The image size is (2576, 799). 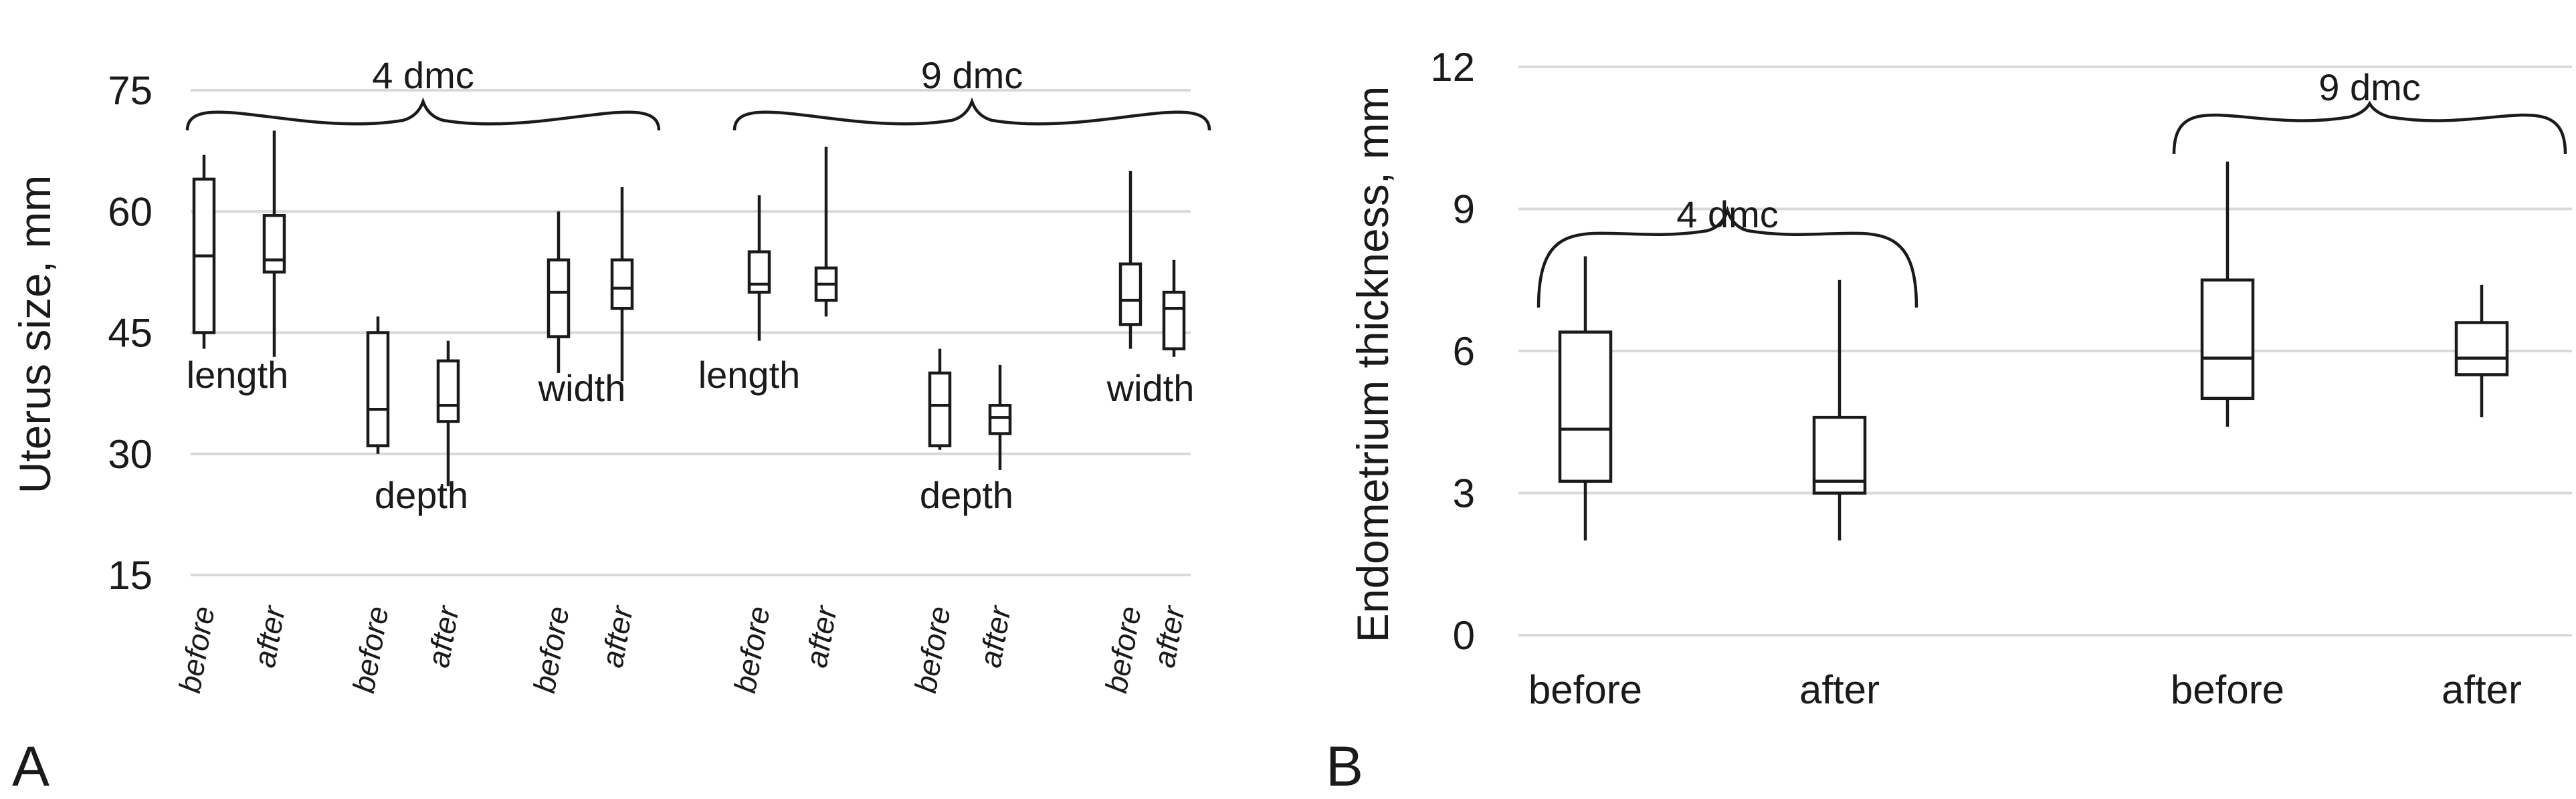 What do you see at coordinates (972, 75) in the screenshot?
I see `panel-a-group-label: 9 dmc` at bounding box center [972, 75].